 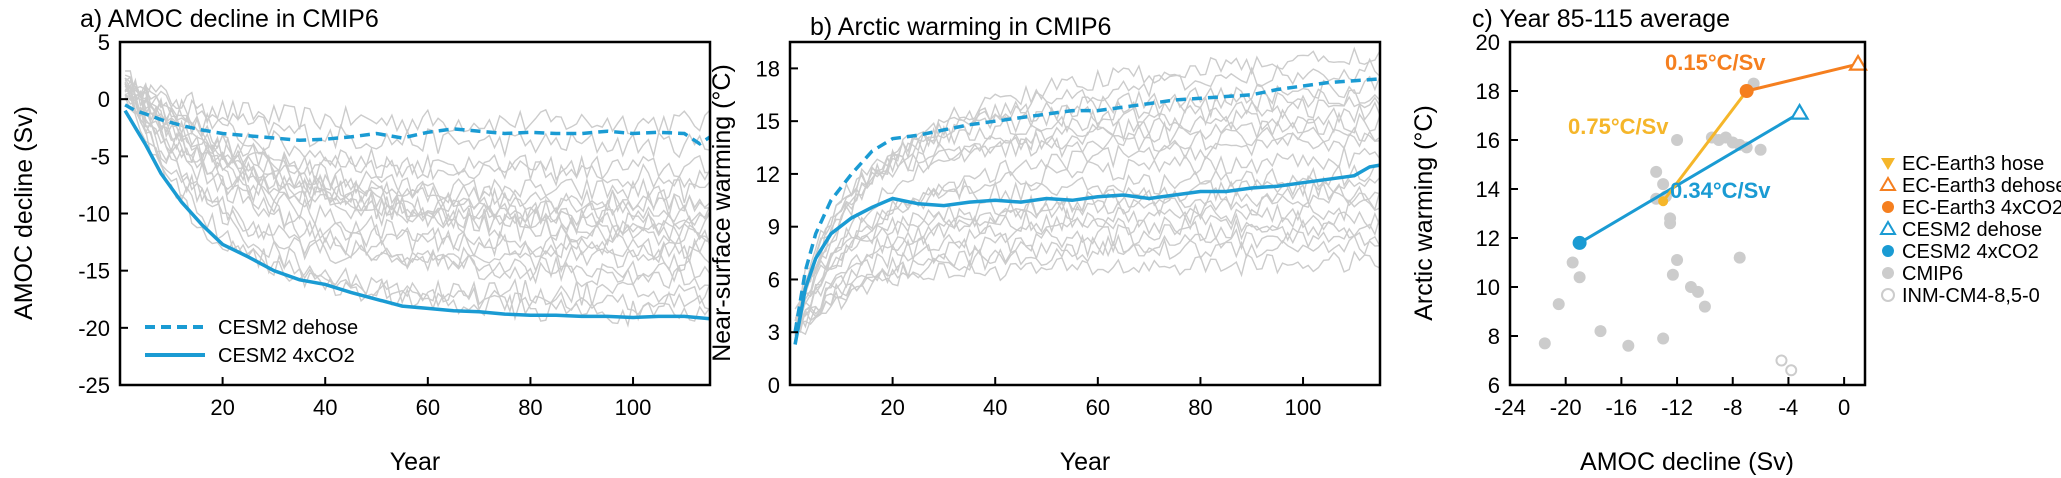 I want to click on x-tick-label: 100, so click(x=1303, y=407).